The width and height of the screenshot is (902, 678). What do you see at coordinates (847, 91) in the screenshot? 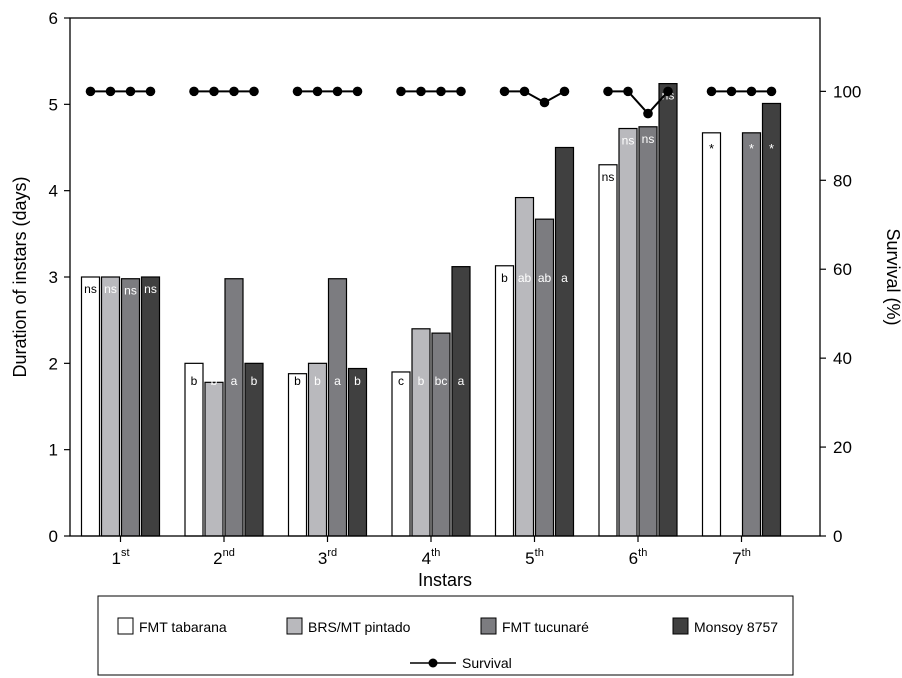
I see `y2-tick-label-100: 100` at bounding box center [847, 91].